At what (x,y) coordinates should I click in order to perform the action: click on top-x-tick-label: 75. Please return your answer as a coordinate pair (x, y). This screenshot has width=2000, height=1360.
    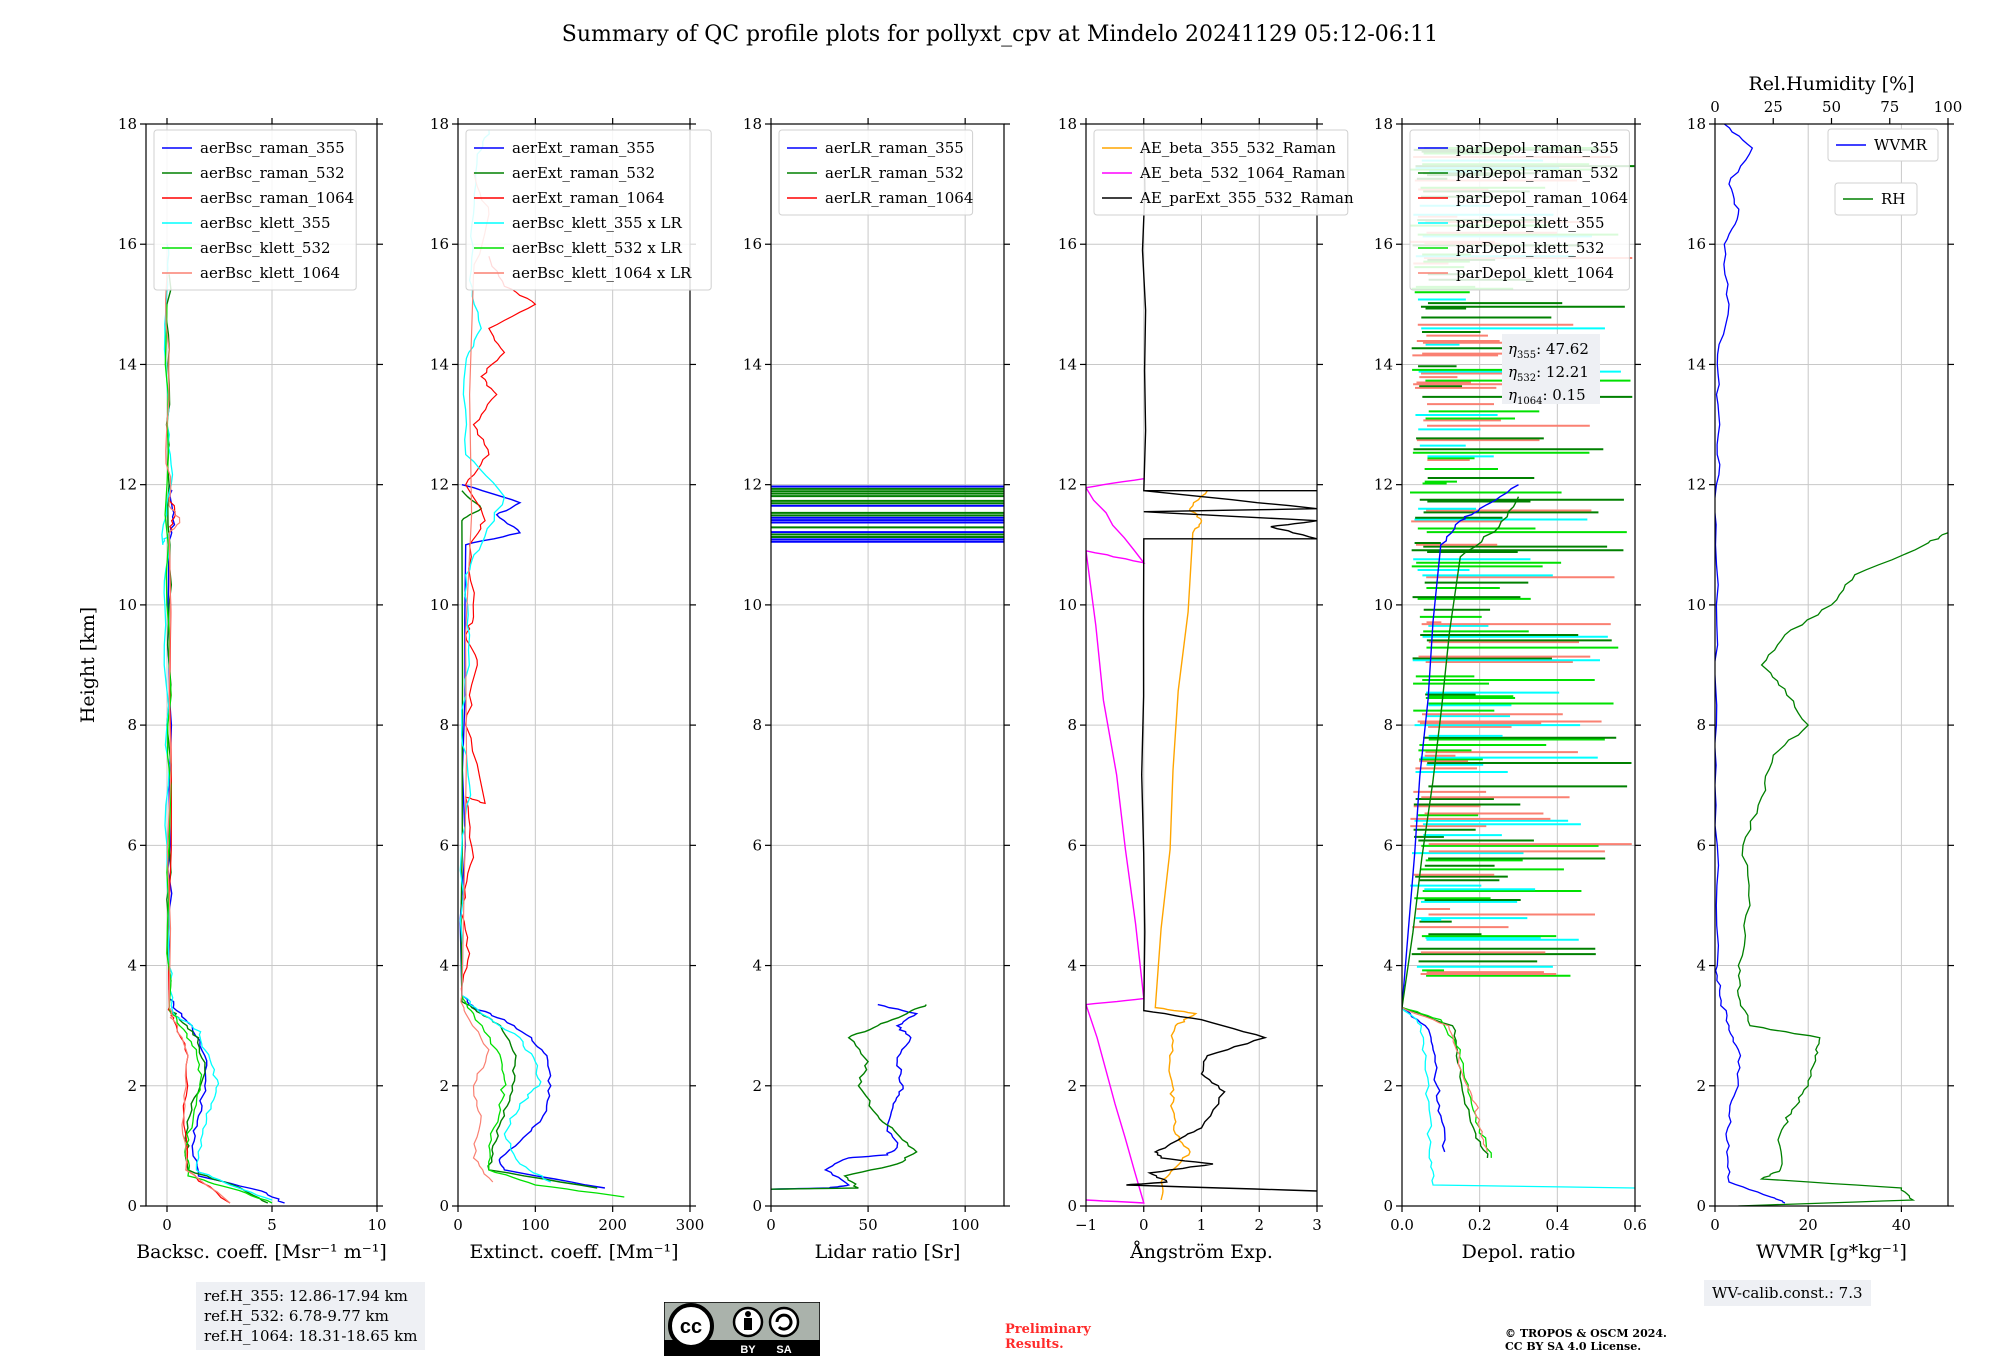
    Looking at the image, I should click on (1889, 107).